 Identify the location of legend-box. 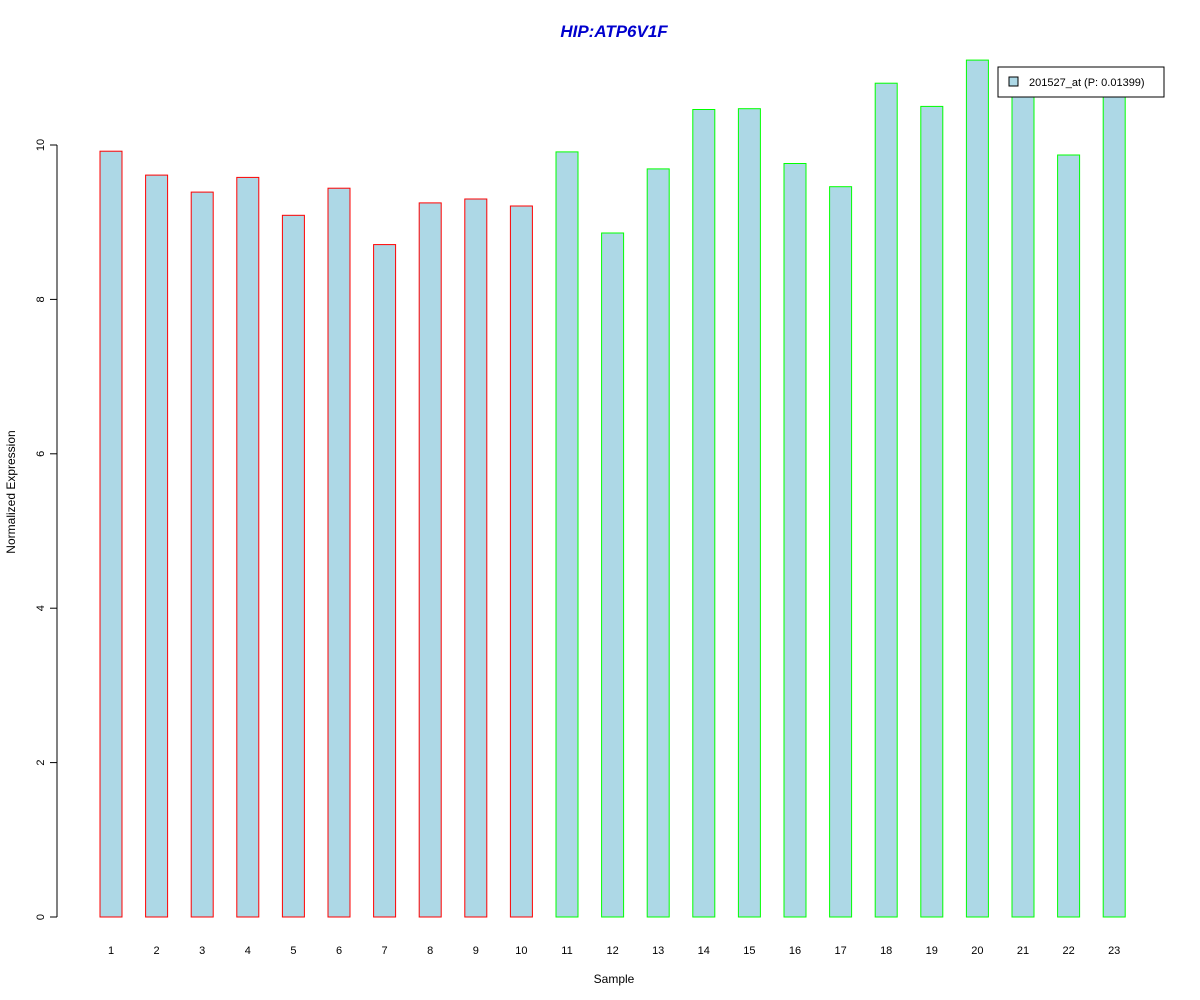
(1081, 82).